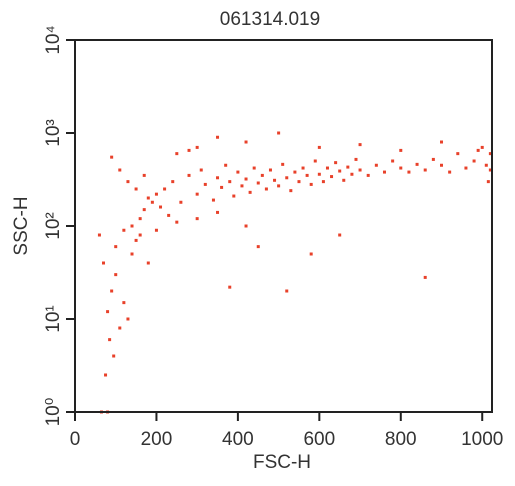 Image resolution: width=515 pixels, height=486 pixels. Describe the element at coordinates (319, 439) in the screenshot. I see `x-tick-label: 600` at that location.